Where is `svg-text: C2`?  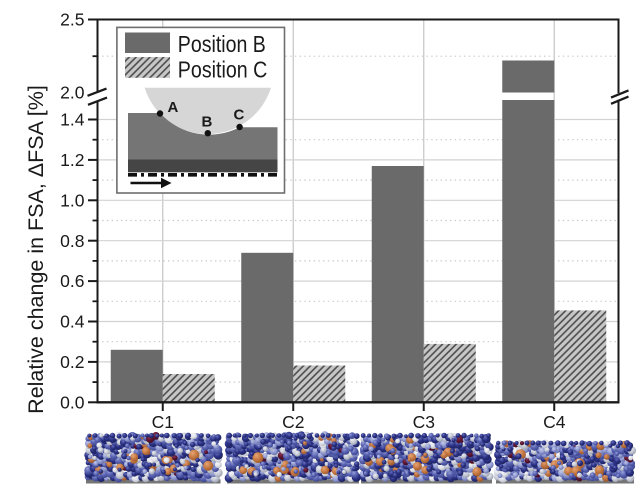 svg-text: C2 is located at coordinates (293, 422).